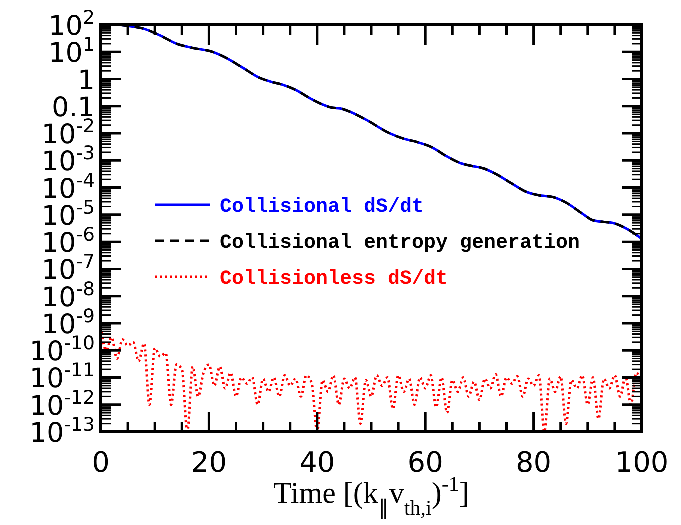  I want to click on y-tick-label: 1, so click(86, 80).